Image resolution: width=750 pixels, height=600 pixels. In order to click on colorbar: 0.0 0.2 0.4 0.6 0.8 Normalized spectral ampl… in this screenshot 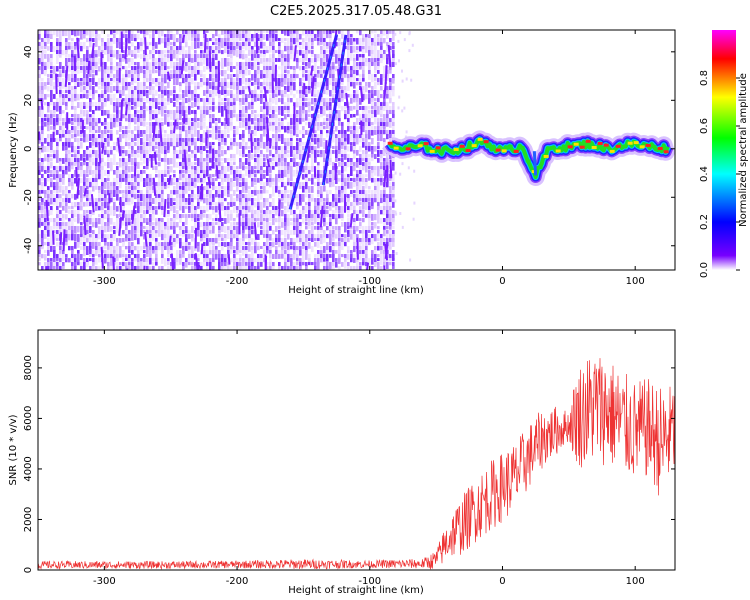, I will do `click(724, 154)`.